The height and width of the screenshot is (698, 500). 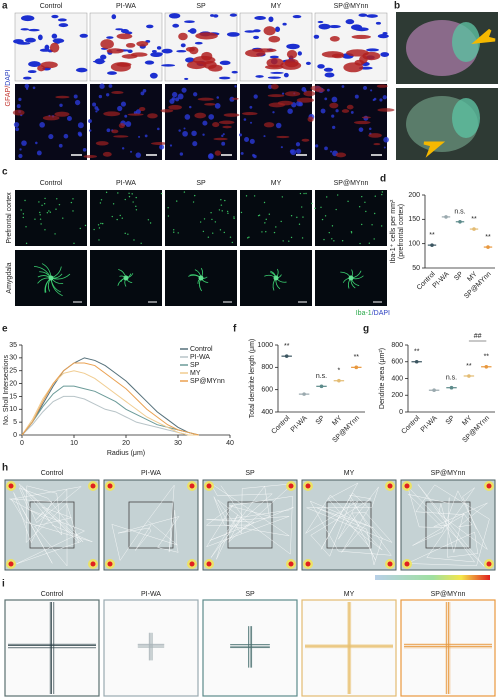 What do you see at coordinates (126, 6) in the screenshot?
I see `column-label: PI-WA` at bounding box center [126, 6].